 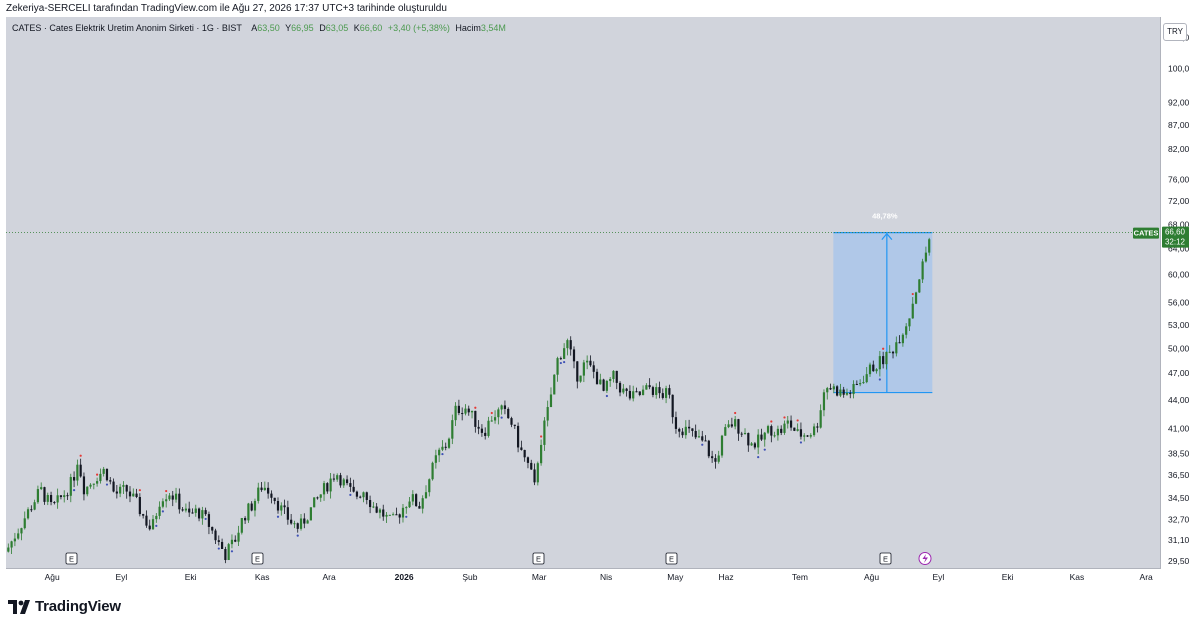 I want to click on measure-box, so click(x=883, y=312).